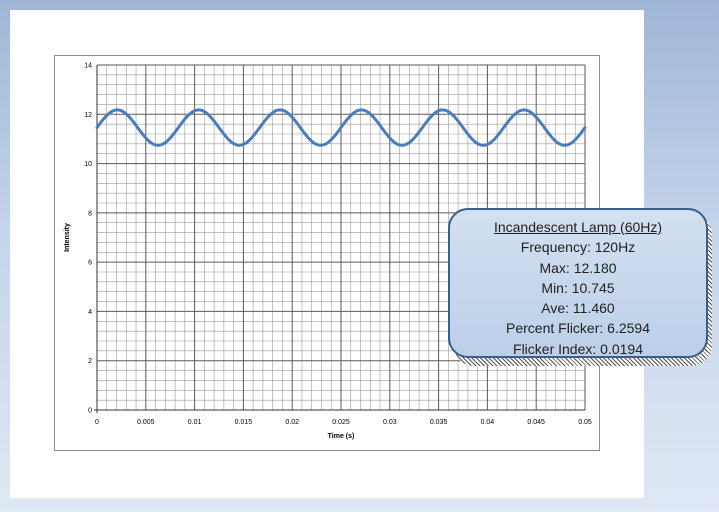 Image resolution: width=719 pixels, height=512 pixels. Describe the element at coordinates (97, 422) in the screenshot. I see `x-tick-label: 0` at that location.